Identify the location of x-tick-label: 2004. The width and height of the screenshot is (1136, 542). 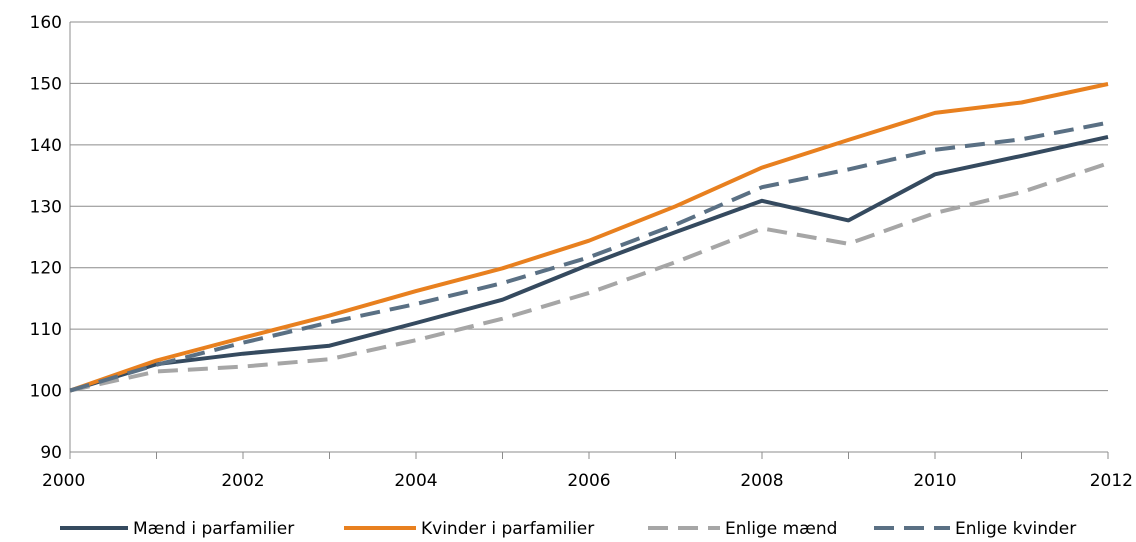
(415, 481).